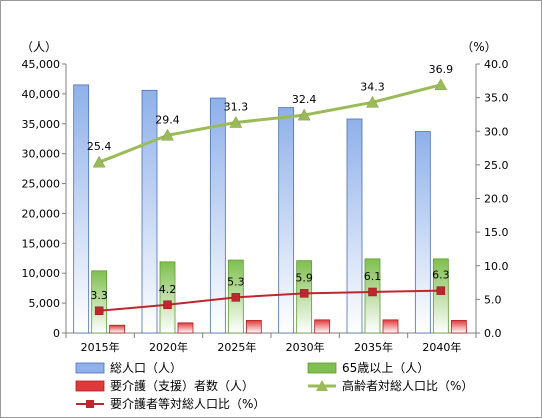  Describe the element at coordinates (41, 64) in the screenshot. I see `left-tick-label: 45,000` at that location.